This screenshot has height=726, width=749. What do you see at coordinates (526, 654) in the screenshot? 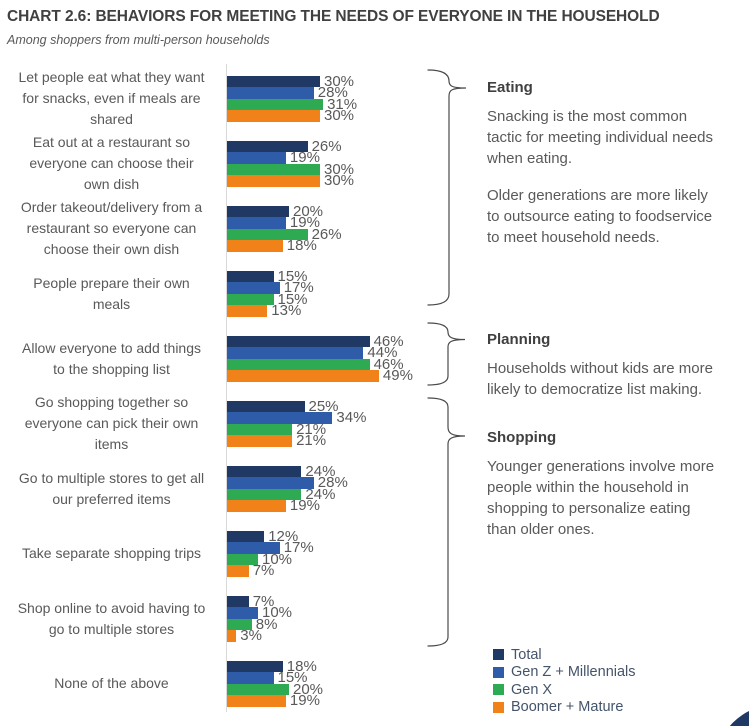
I see `legend-label: Total` at bounding box center [526, 654].